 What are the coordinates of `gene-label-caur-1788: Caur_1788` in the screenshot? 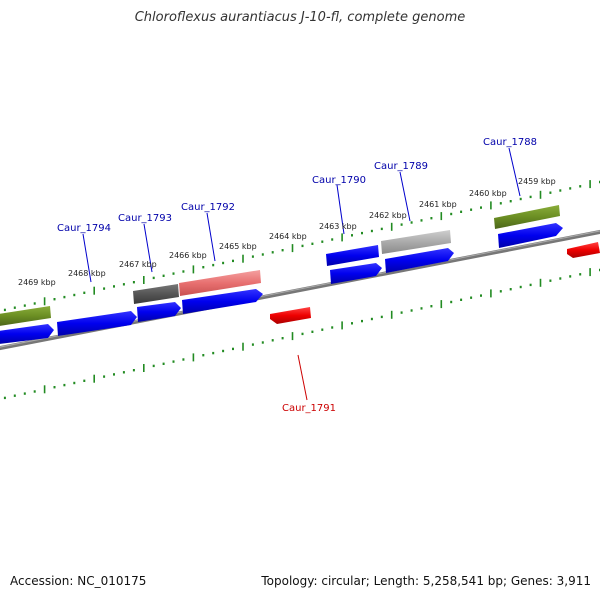 It's located at (510, 142).